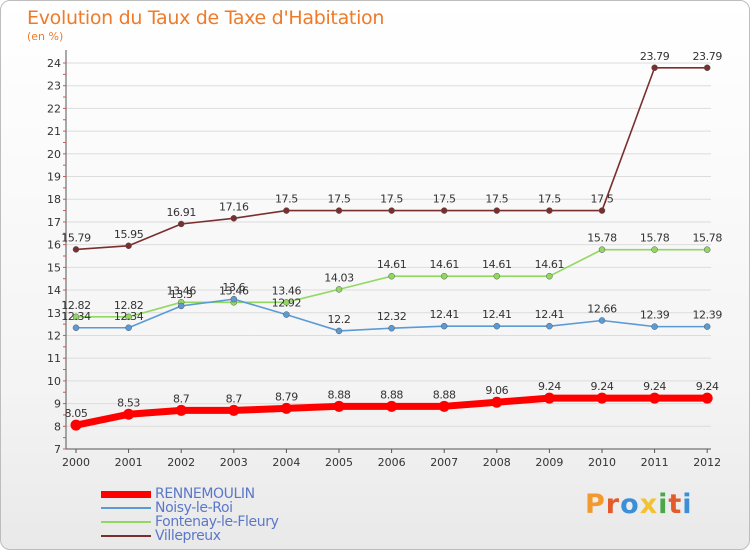 Image resolution: width=750 pixels, height=550 pixels. Describe the element at coordinates (76, 413) in the screenshot. I see `data-label: 8.05` at that location.